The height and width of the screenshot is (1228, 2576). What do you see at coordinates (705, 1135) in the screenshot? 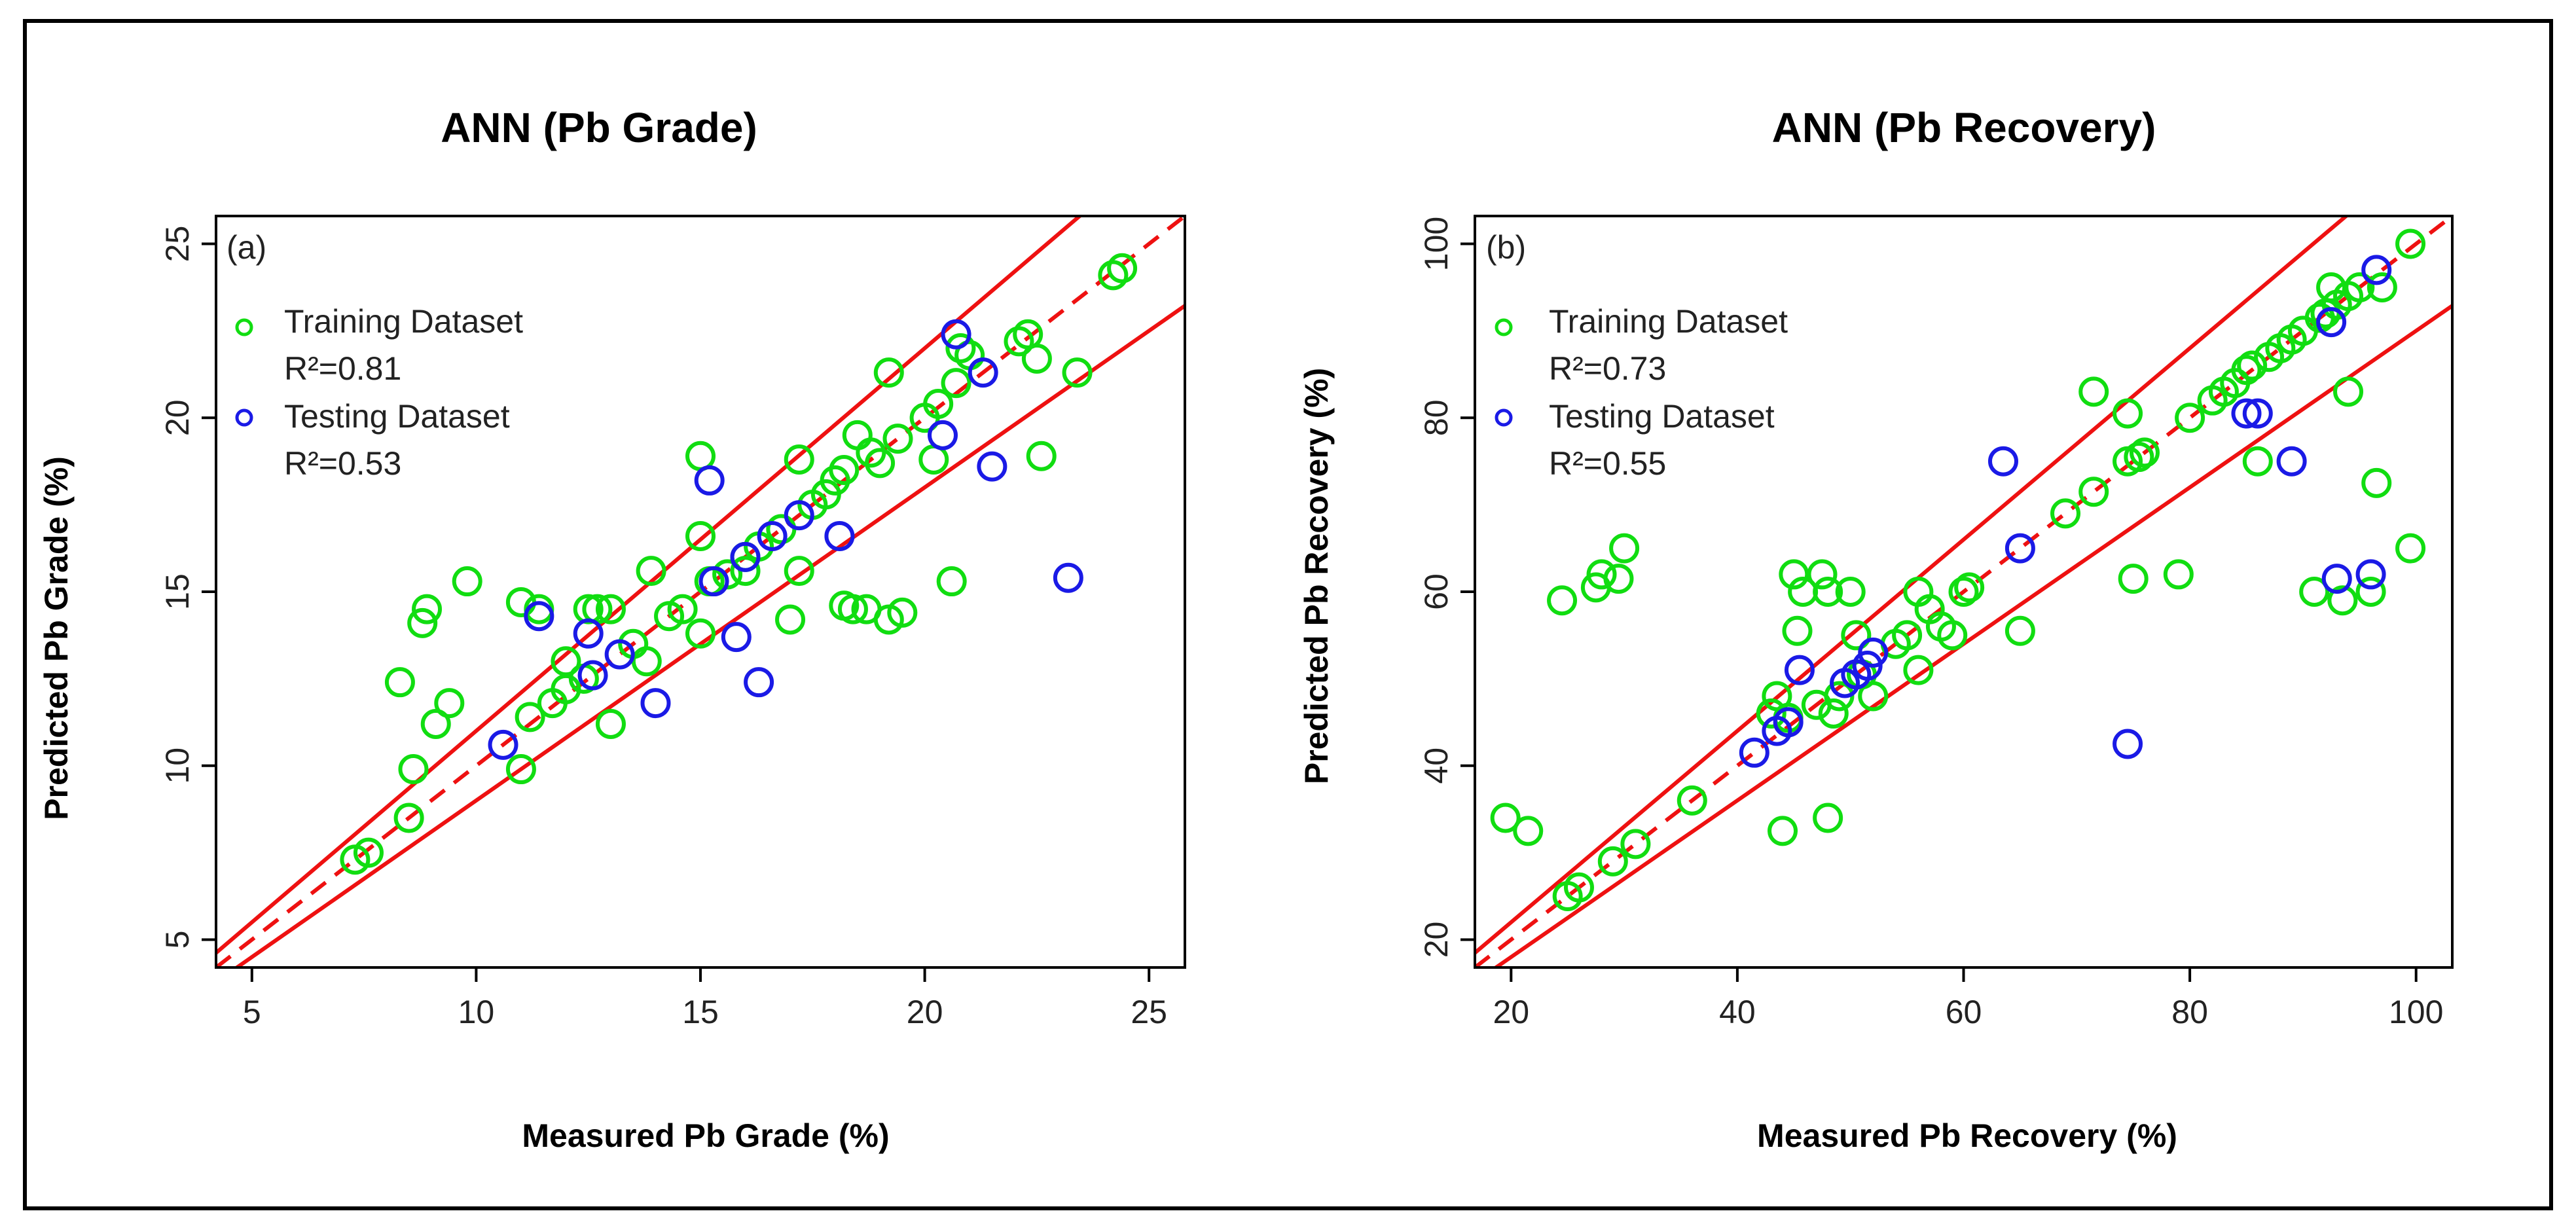
I see `panel-a-x-axis-label: Measured Pb Grade (%)` at bounding box center [705, 1135].